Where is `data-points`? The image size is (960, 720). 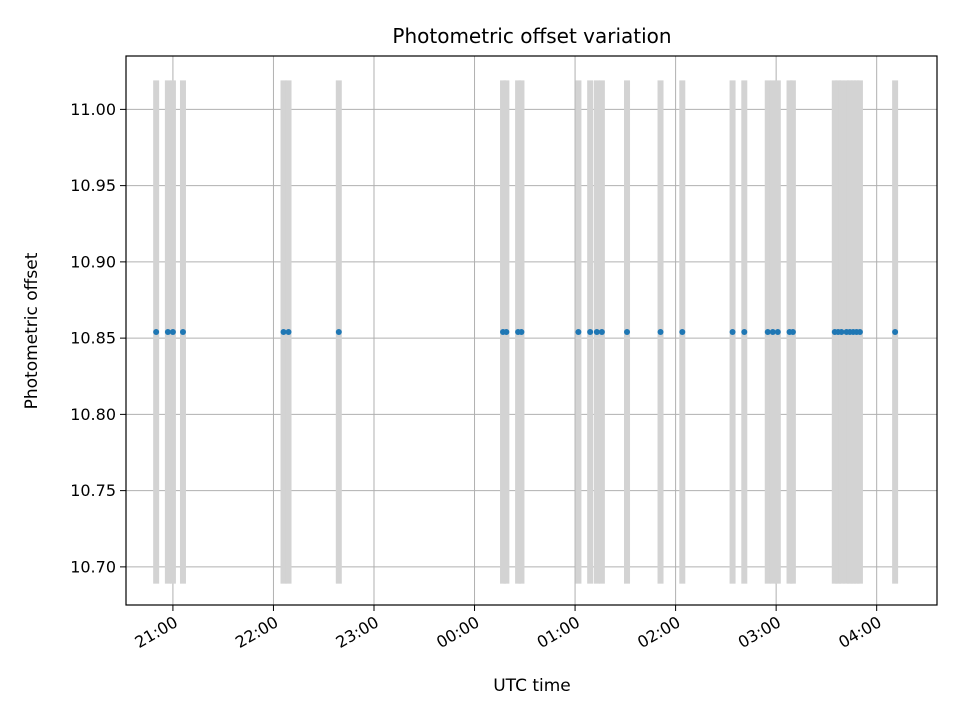
data-points is located at coordinates (526, 332).